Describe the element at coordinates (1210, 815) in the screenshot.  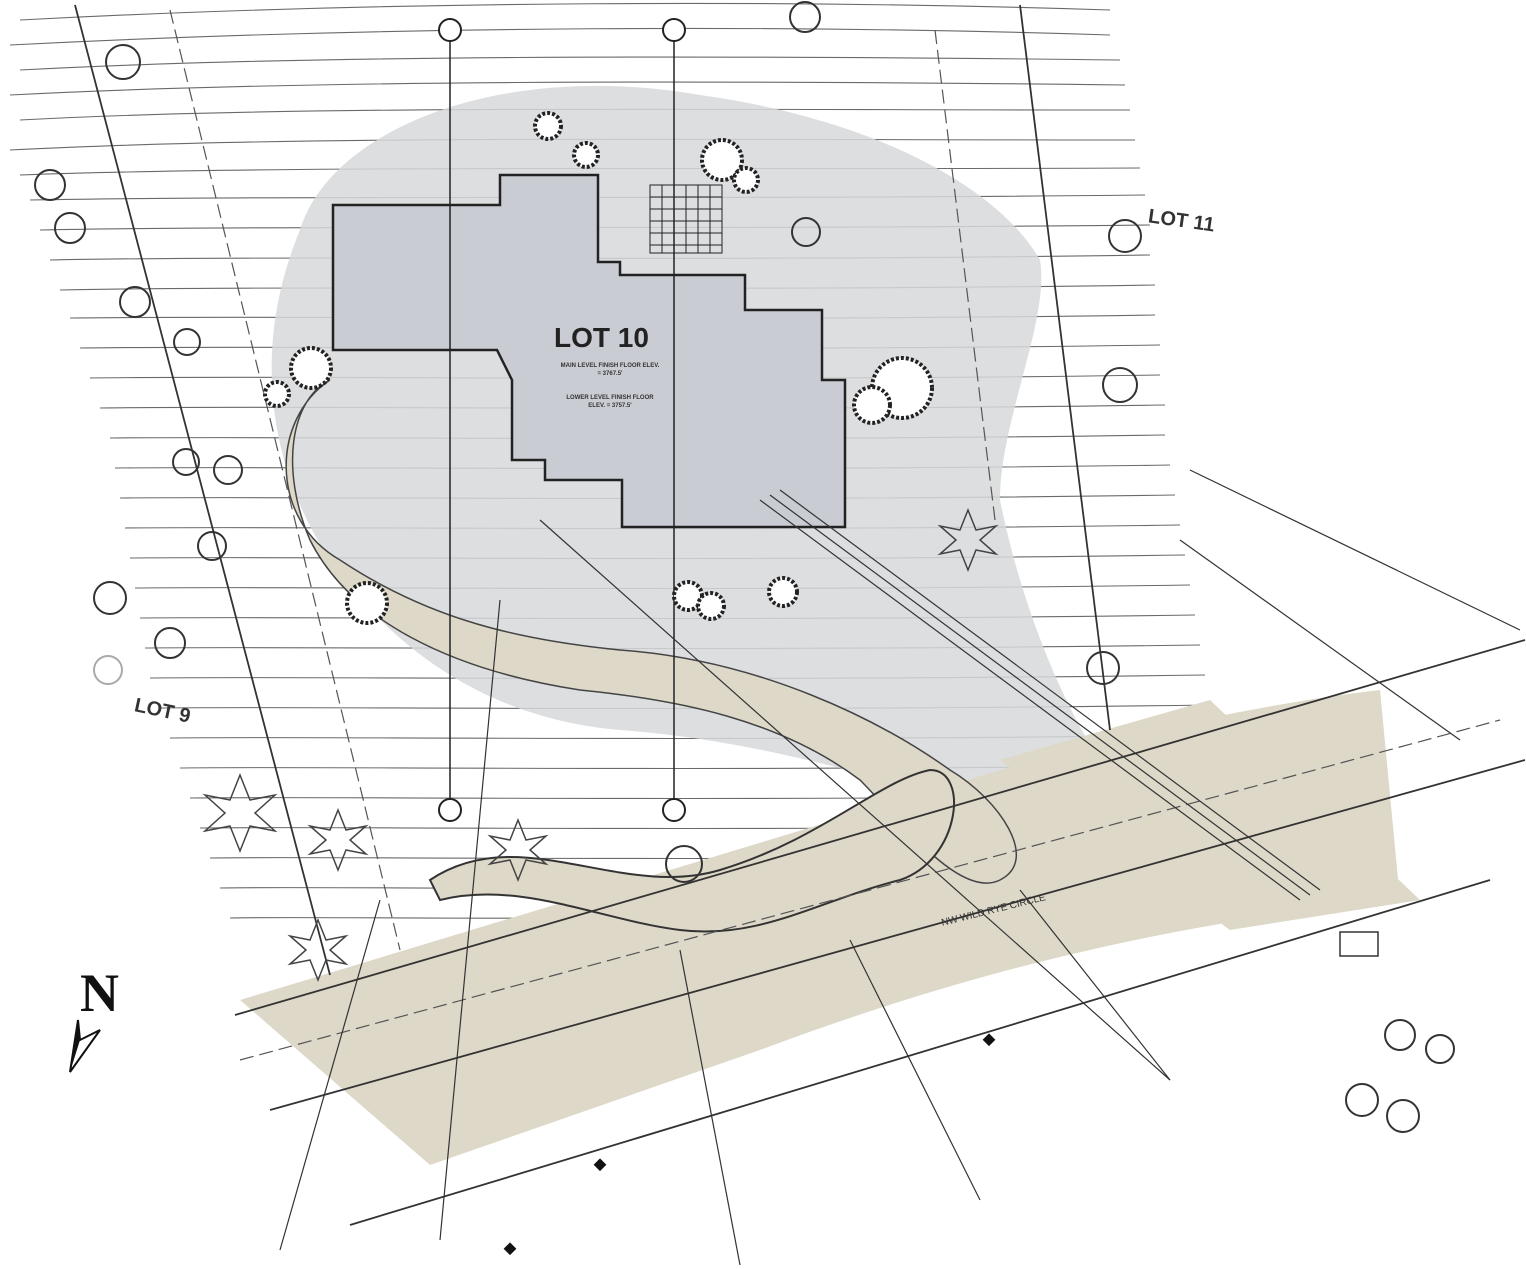
I see `road-paving-right` at that location.